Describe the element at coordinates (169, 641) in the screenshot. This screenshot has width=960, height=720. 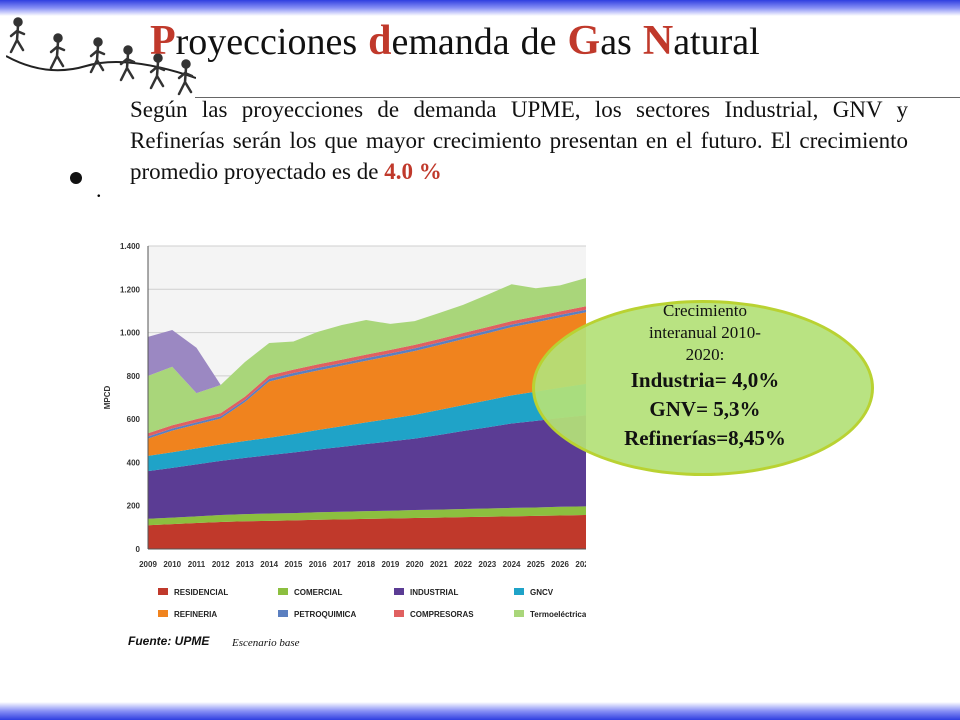
I see `source-label: Fuente: UPME` at that location.